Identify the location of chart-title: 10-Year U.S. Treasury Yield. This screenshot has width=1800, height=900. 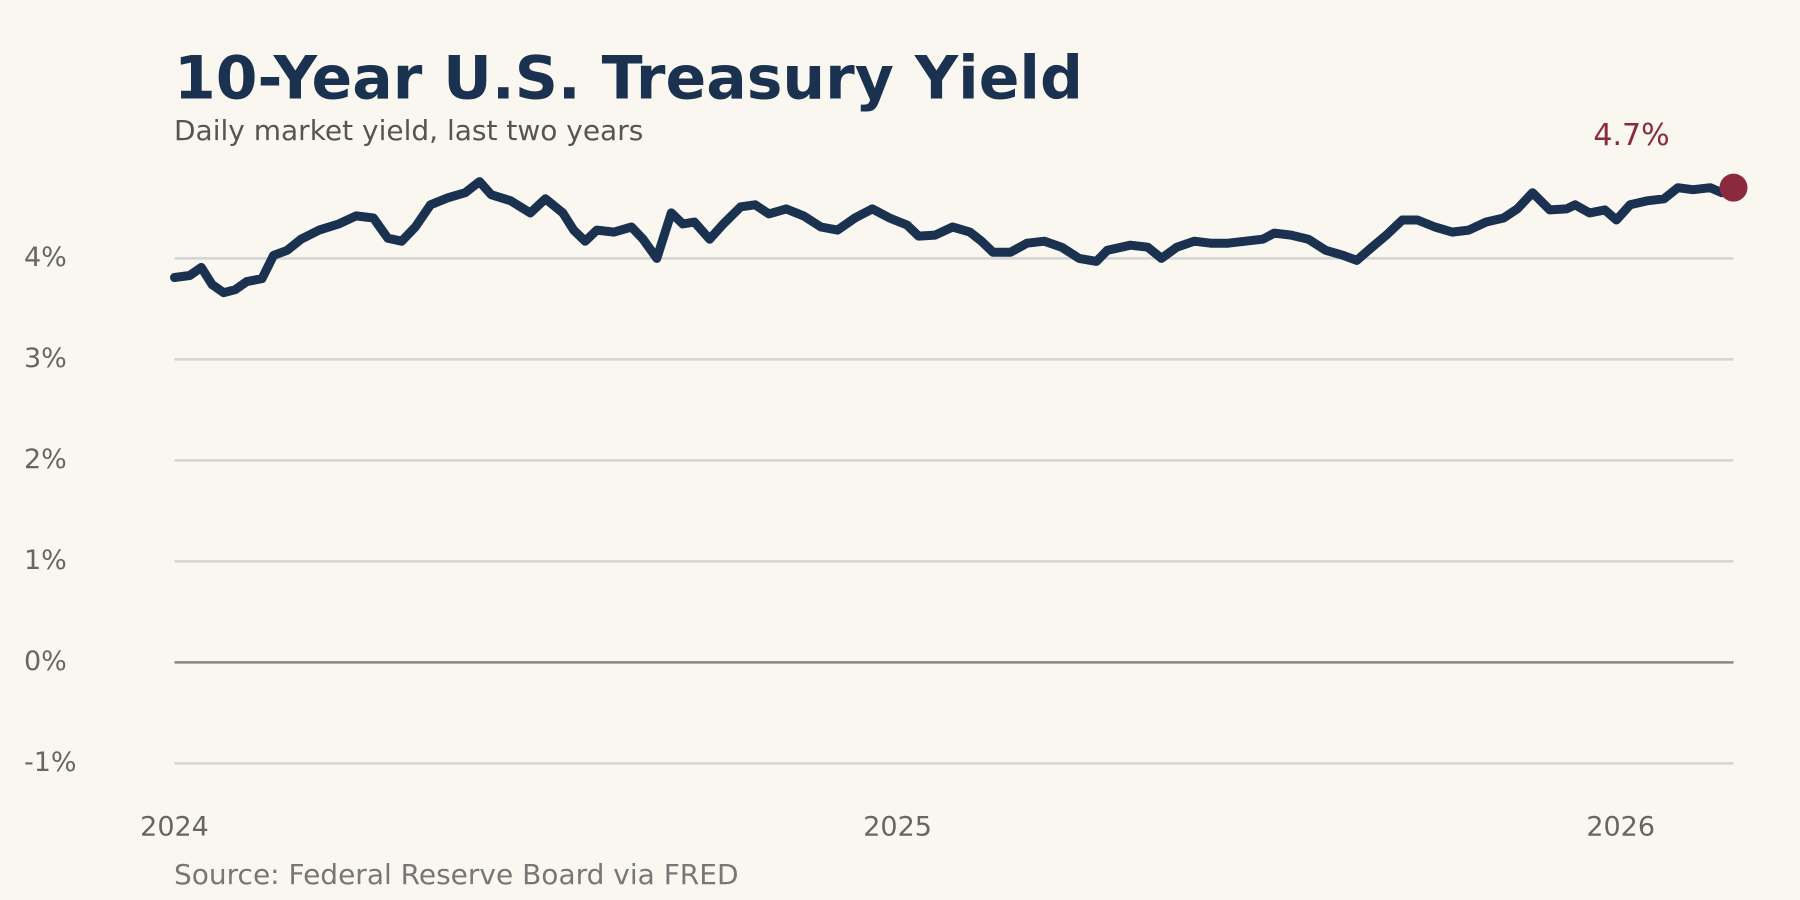
(628, 79).